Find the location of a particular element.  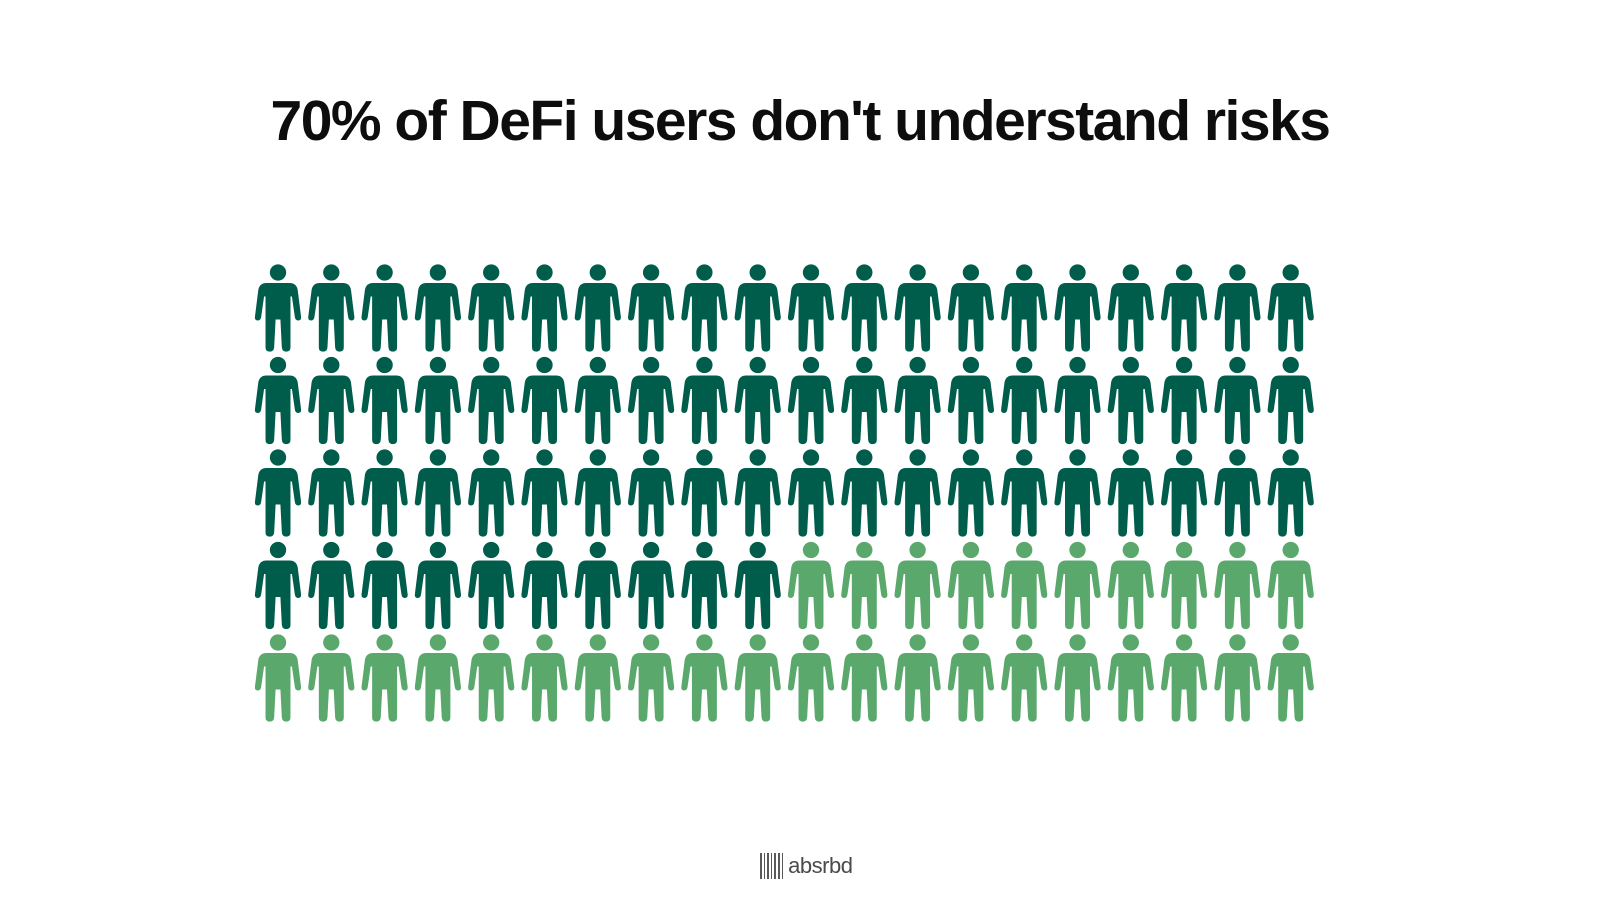

brand-logo: absrbd is located at coordinates (806, 866).